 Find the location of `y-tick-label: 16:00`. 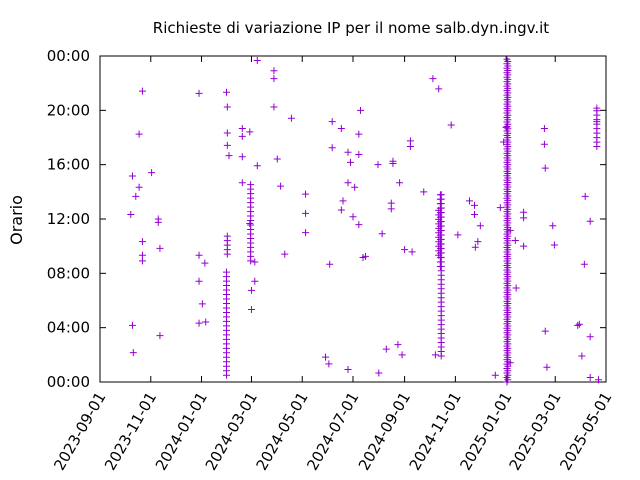

y-tick-label: 16:00 is located at coordinates (68, 165).